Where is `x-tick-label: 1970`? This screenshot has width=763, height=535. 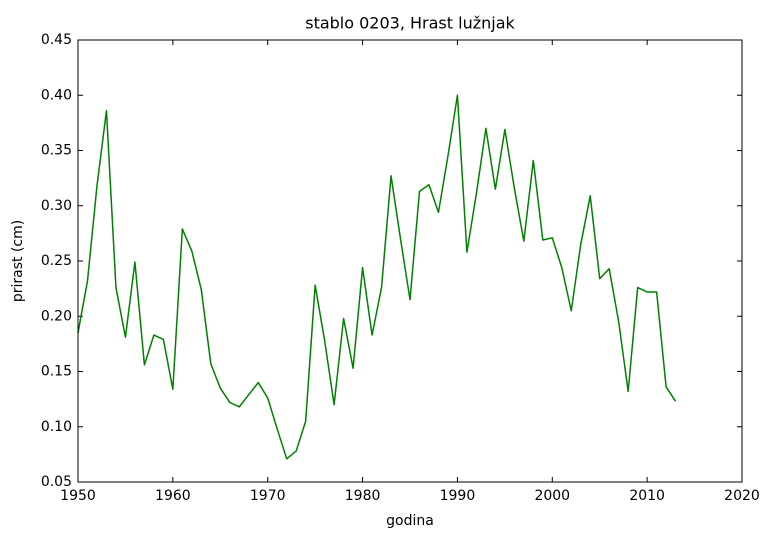
x-tick-label: 1970 is located at coordinates (268, 496).